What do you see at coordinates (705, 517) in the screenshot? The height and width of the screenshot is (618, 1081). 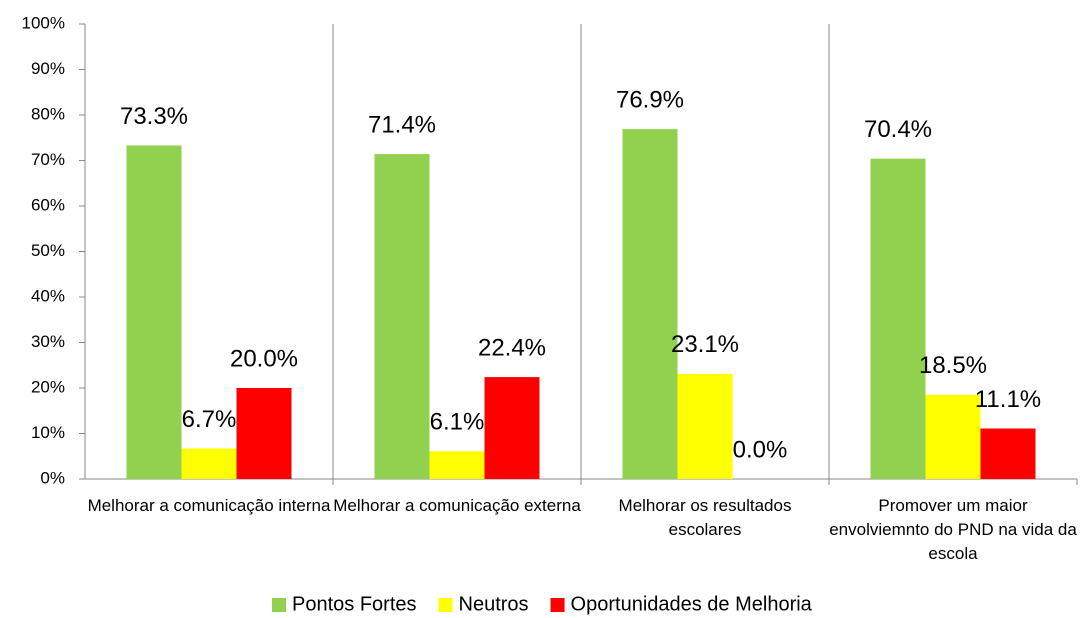 I see `x-tick-label: Melhorar os resultados escolares` at bounding box center [705, 517].